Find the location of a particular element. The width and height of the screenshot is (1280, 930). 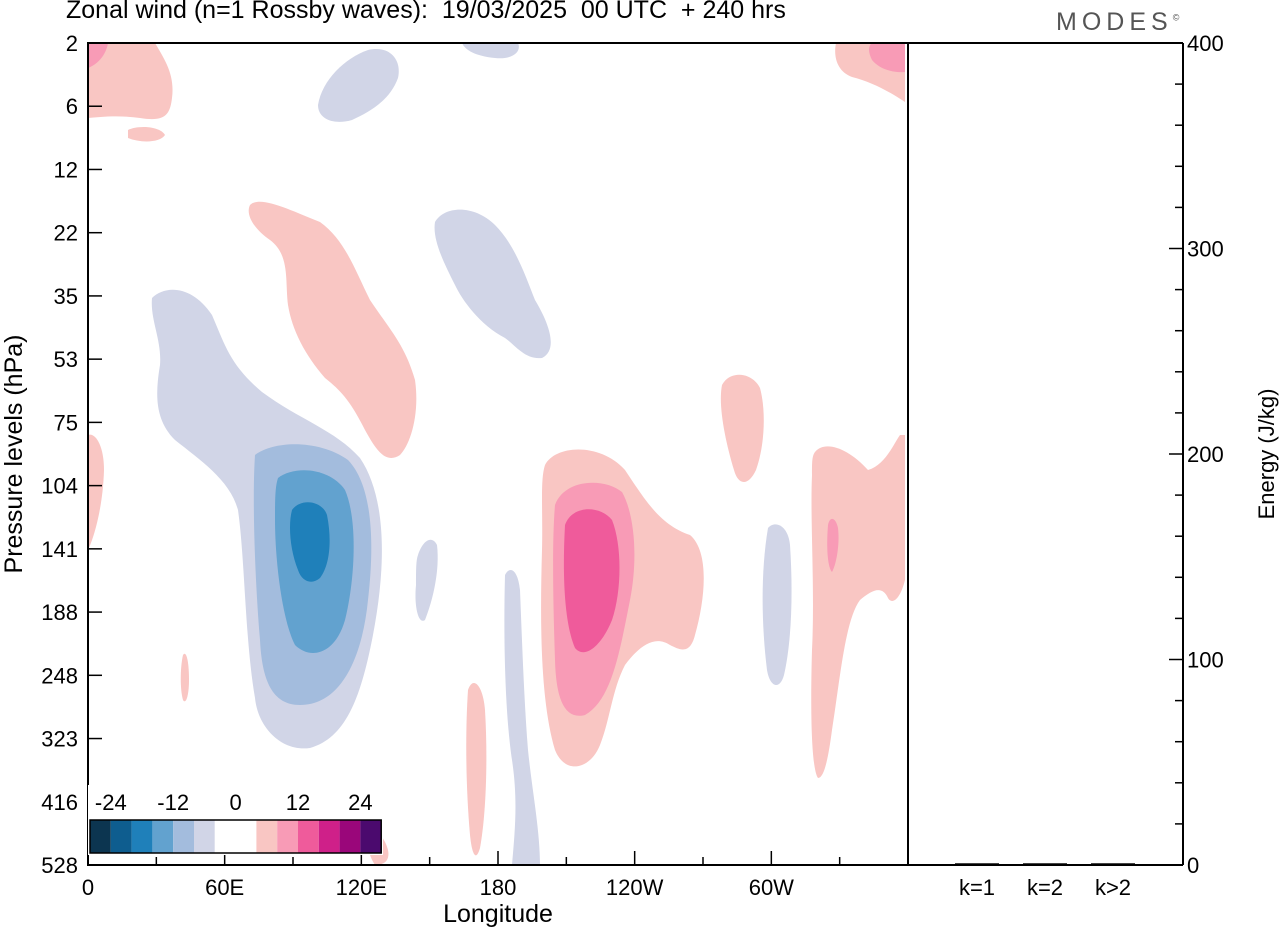

negative-region-small is located at coordinates (426, 580).